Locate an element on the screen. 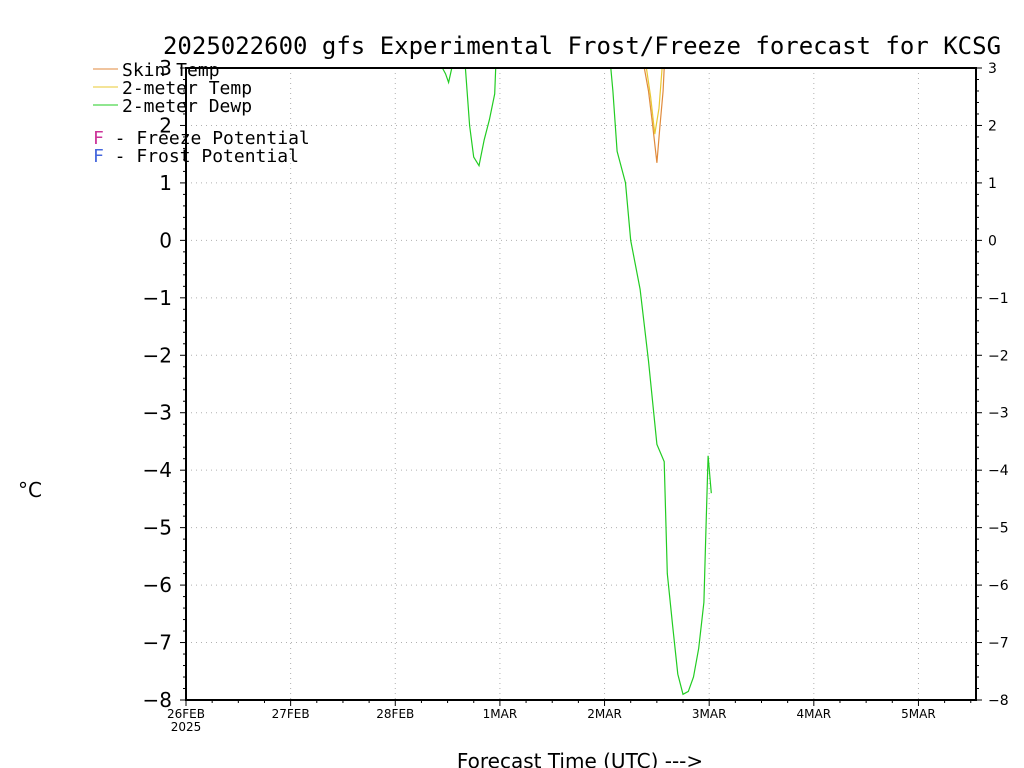 This screenshot has height=768, width=1024. y-tick-label-right: 3 is located at coordinates (992, 69).